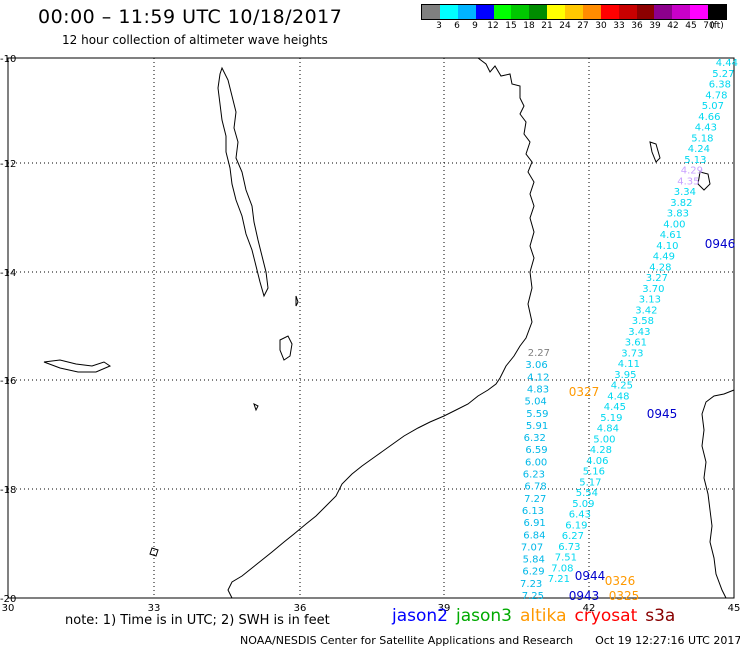  What do you see at coordinates (584, 596) in the screenshot?
I see `pass-time-jason2: 0943` at bounding box center [584, 596].